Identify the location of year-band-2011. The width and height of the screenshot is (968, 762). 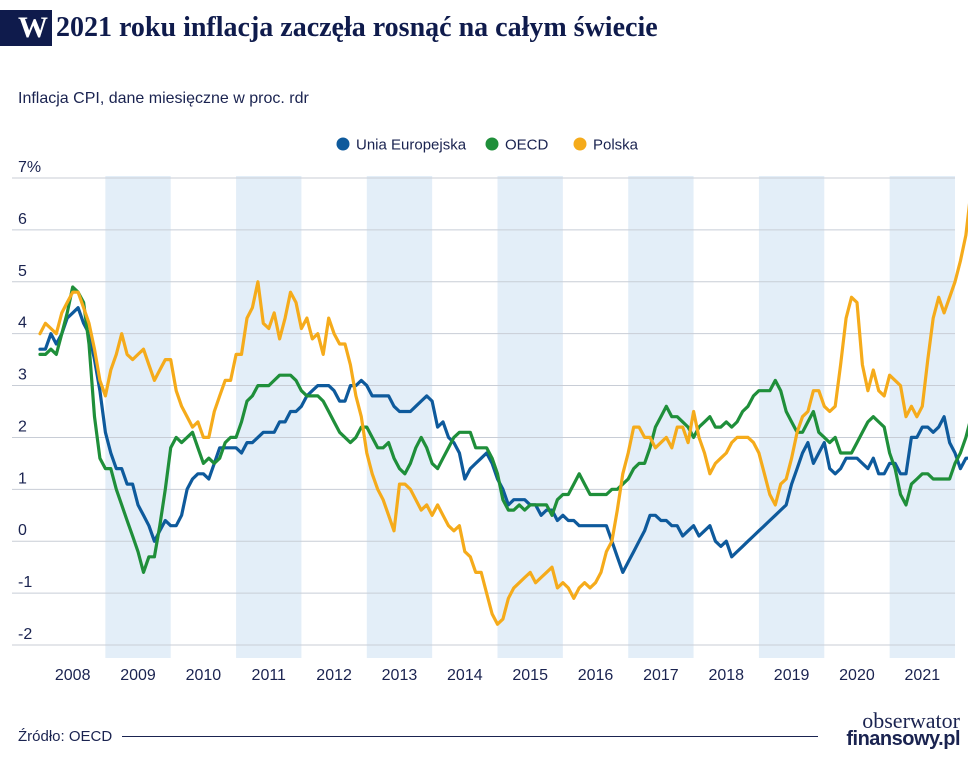
(269, 417).